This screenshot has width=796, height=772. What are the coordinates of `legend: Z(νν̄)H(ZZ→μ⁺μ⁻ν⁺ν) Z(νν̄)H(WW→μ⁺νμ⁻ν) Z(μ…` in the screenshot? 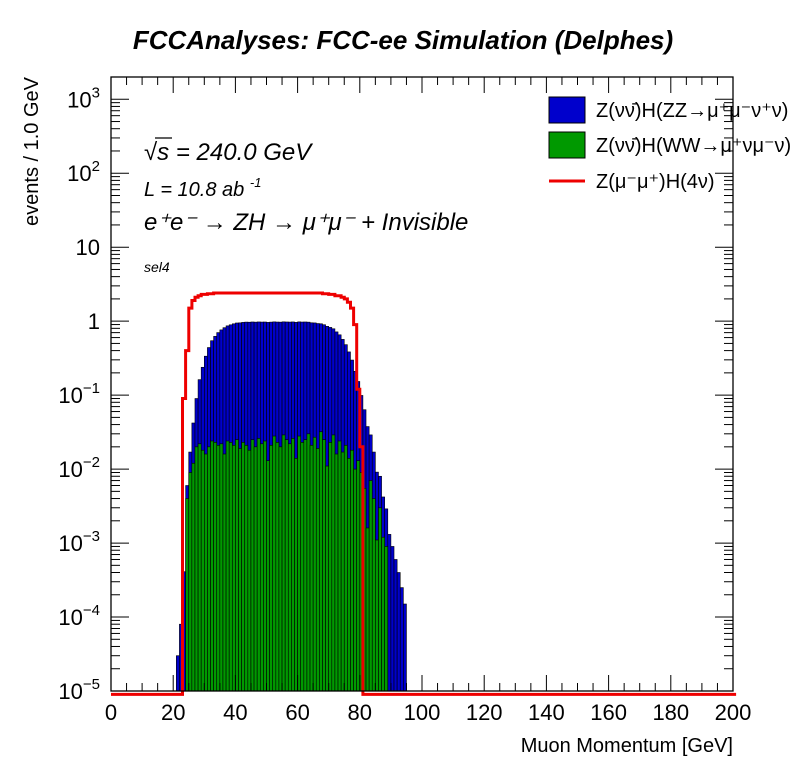 It's located at (669, 144).